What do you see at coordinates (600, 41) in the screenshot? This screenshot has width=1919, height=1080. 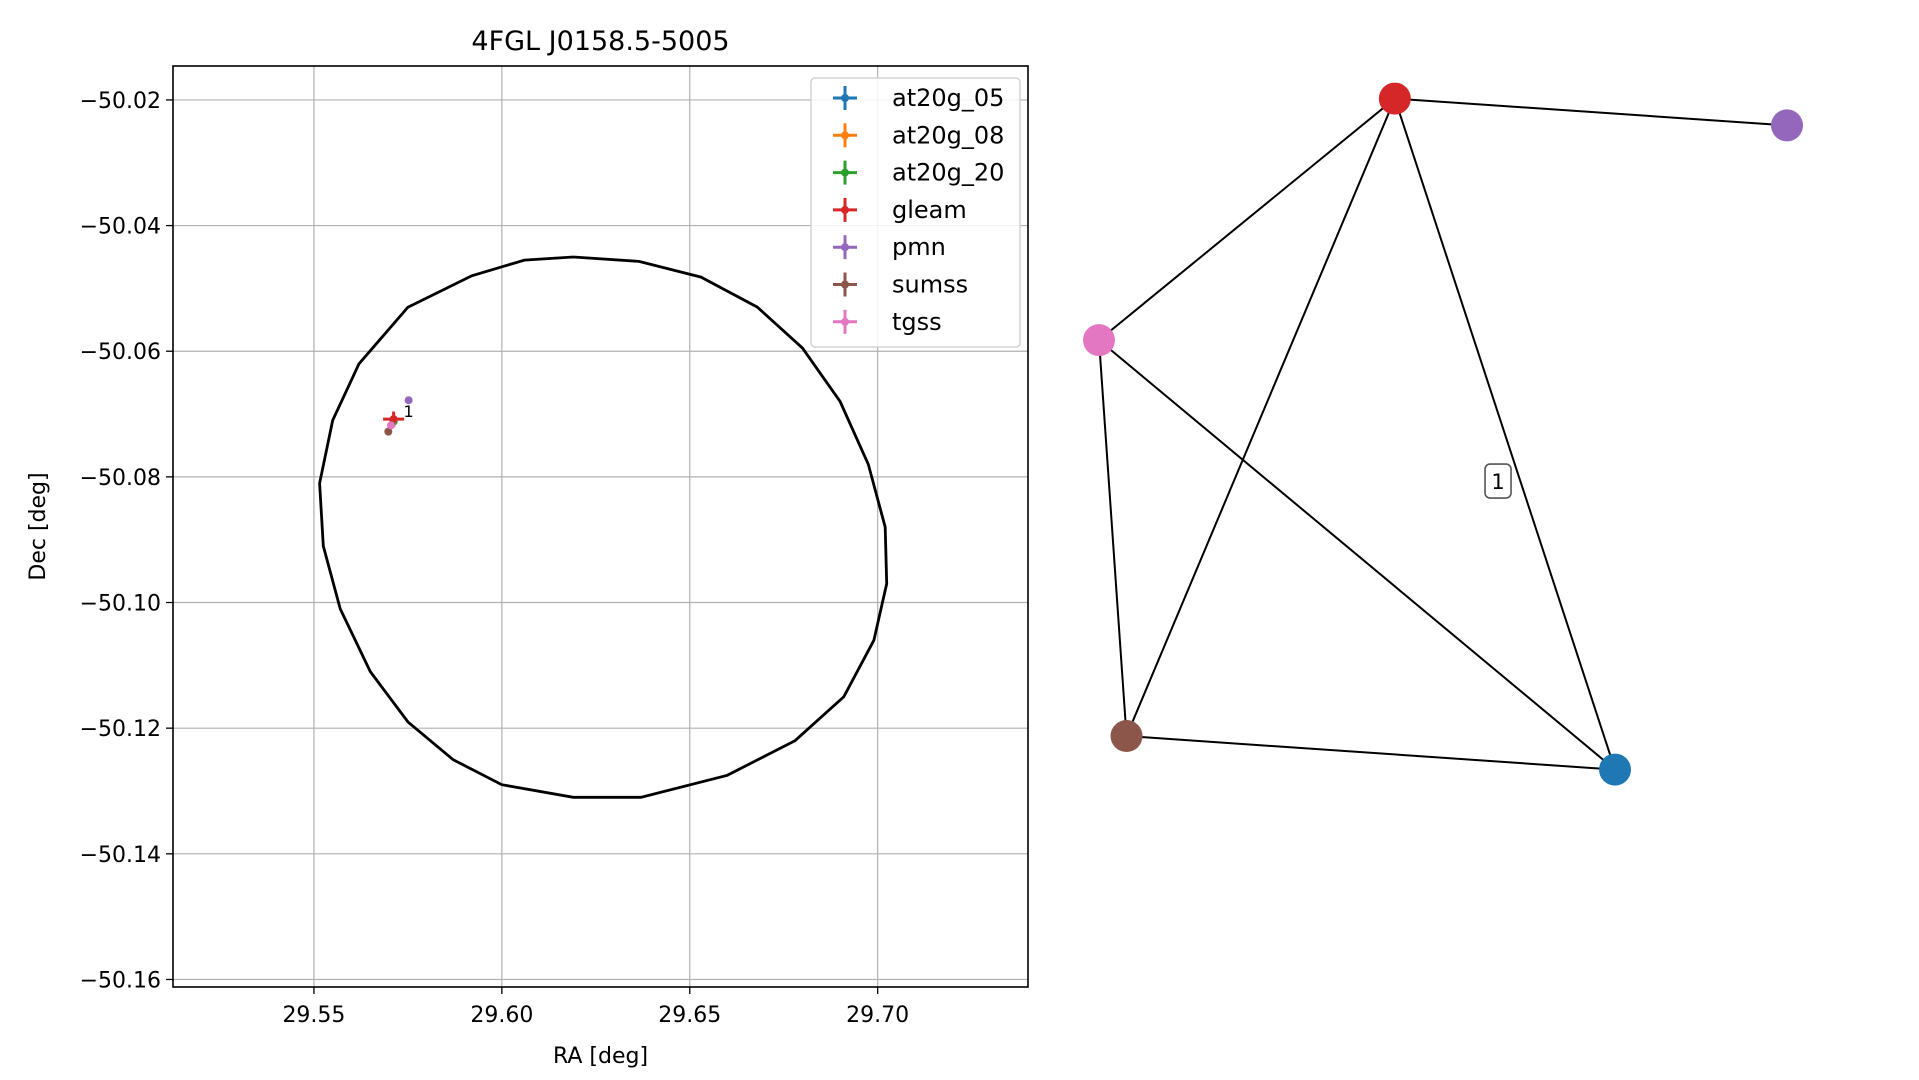 I see `chart-title: 4FGL J0158.5-5005` at bounding box center [600, 41].